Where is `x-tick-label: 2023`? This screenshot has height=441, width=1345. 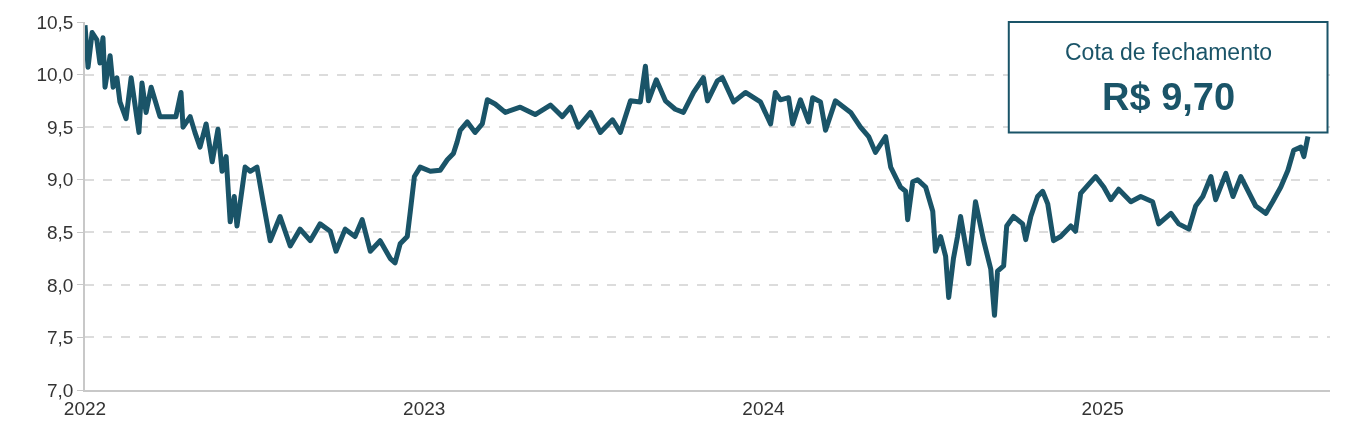 x-tick-label: 2023 is located at coordinates (424, 408).